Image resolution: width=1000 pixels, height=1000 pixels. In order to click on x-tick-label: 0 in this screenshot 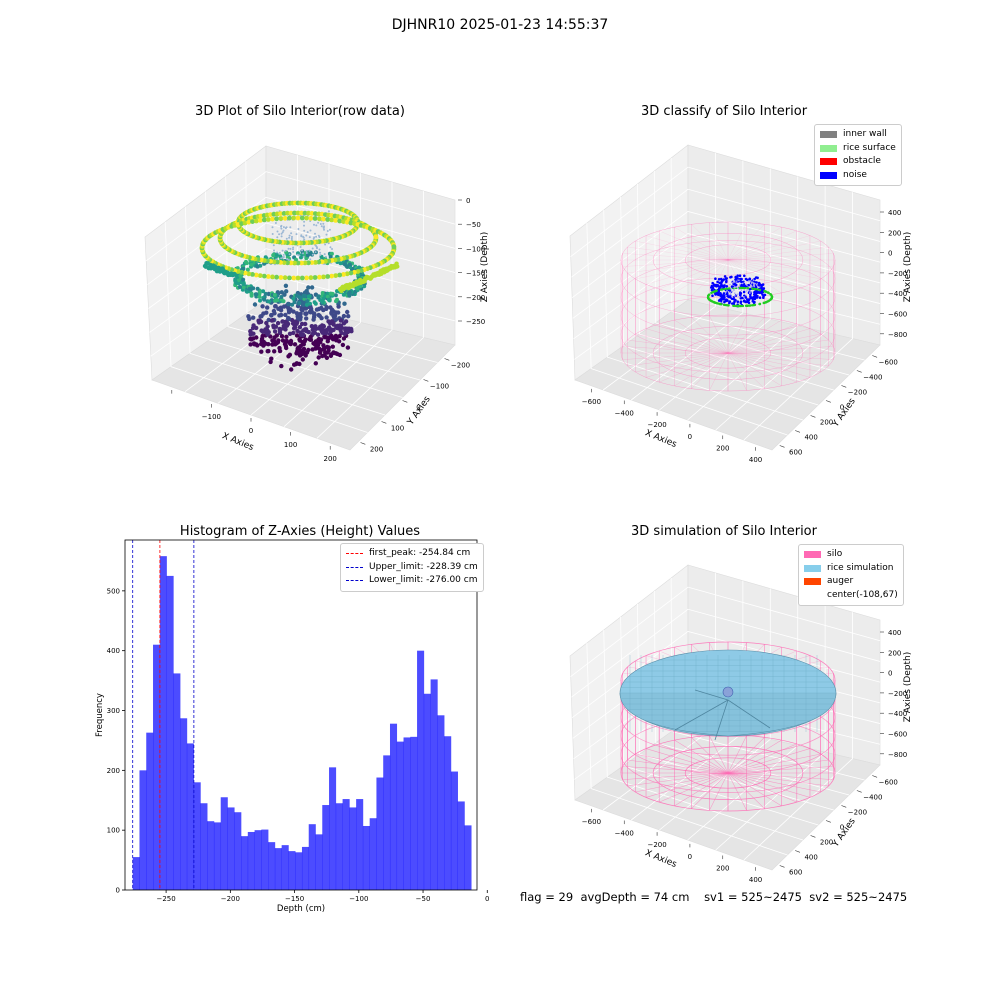, I will do `click(690, 437)`.